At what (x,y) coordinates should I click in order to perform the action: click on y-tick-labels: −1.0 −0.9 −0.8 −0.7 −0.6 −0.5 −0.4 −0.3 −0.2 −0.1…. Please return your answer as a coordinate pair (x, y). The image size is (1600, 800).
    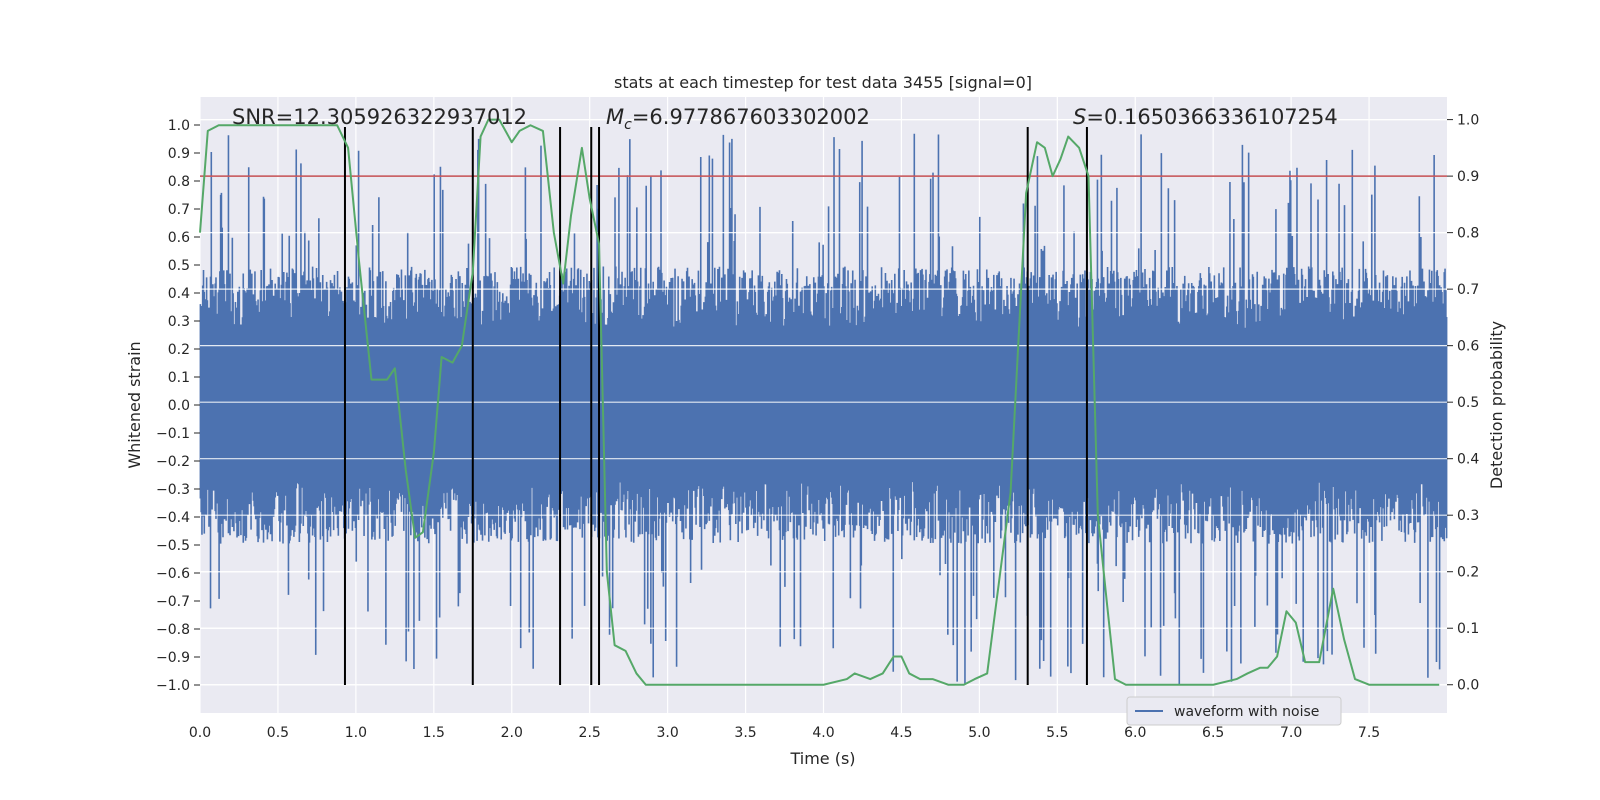
    Looking at the image, I should click on (178, 406).